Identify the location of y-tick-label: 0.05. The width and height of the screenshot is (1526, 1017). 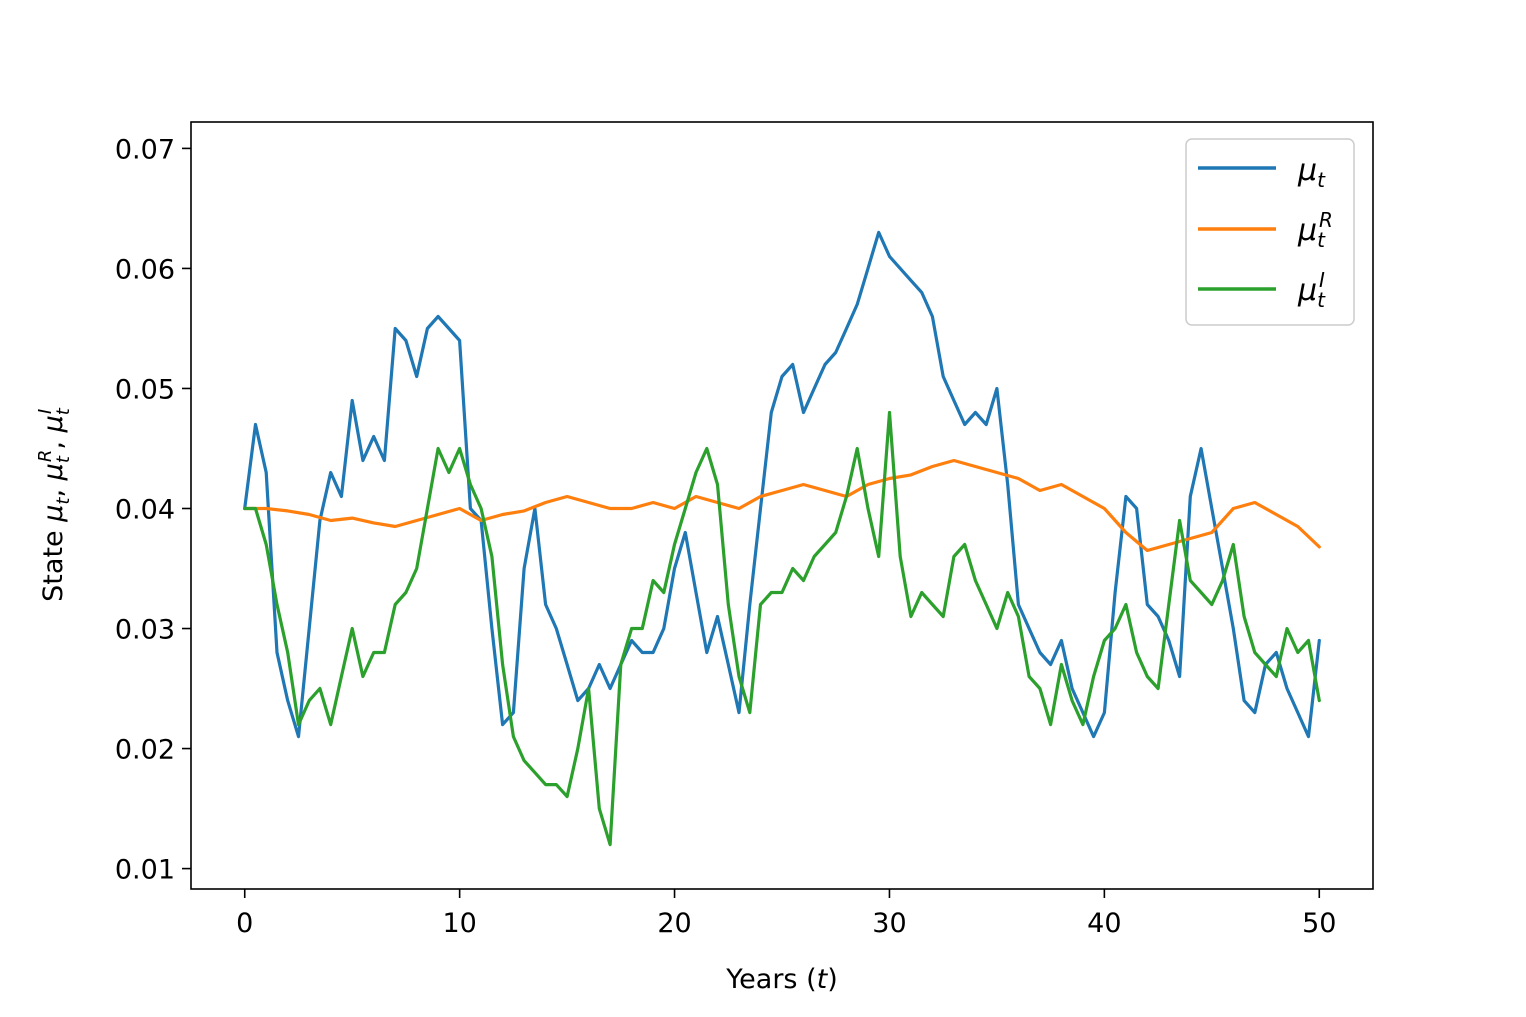
(145, 389).